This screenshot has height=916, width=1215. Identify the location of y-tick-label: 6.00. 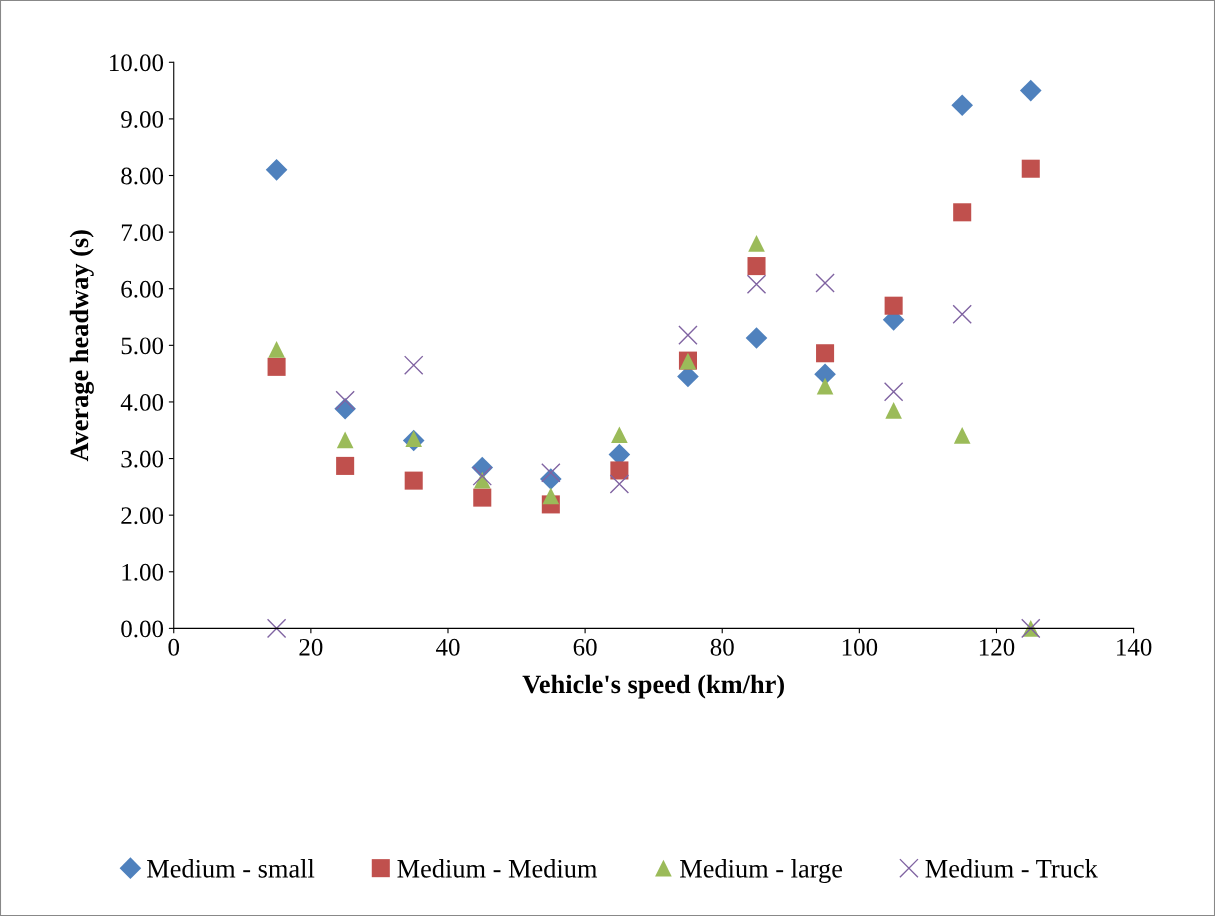
(142, 289).